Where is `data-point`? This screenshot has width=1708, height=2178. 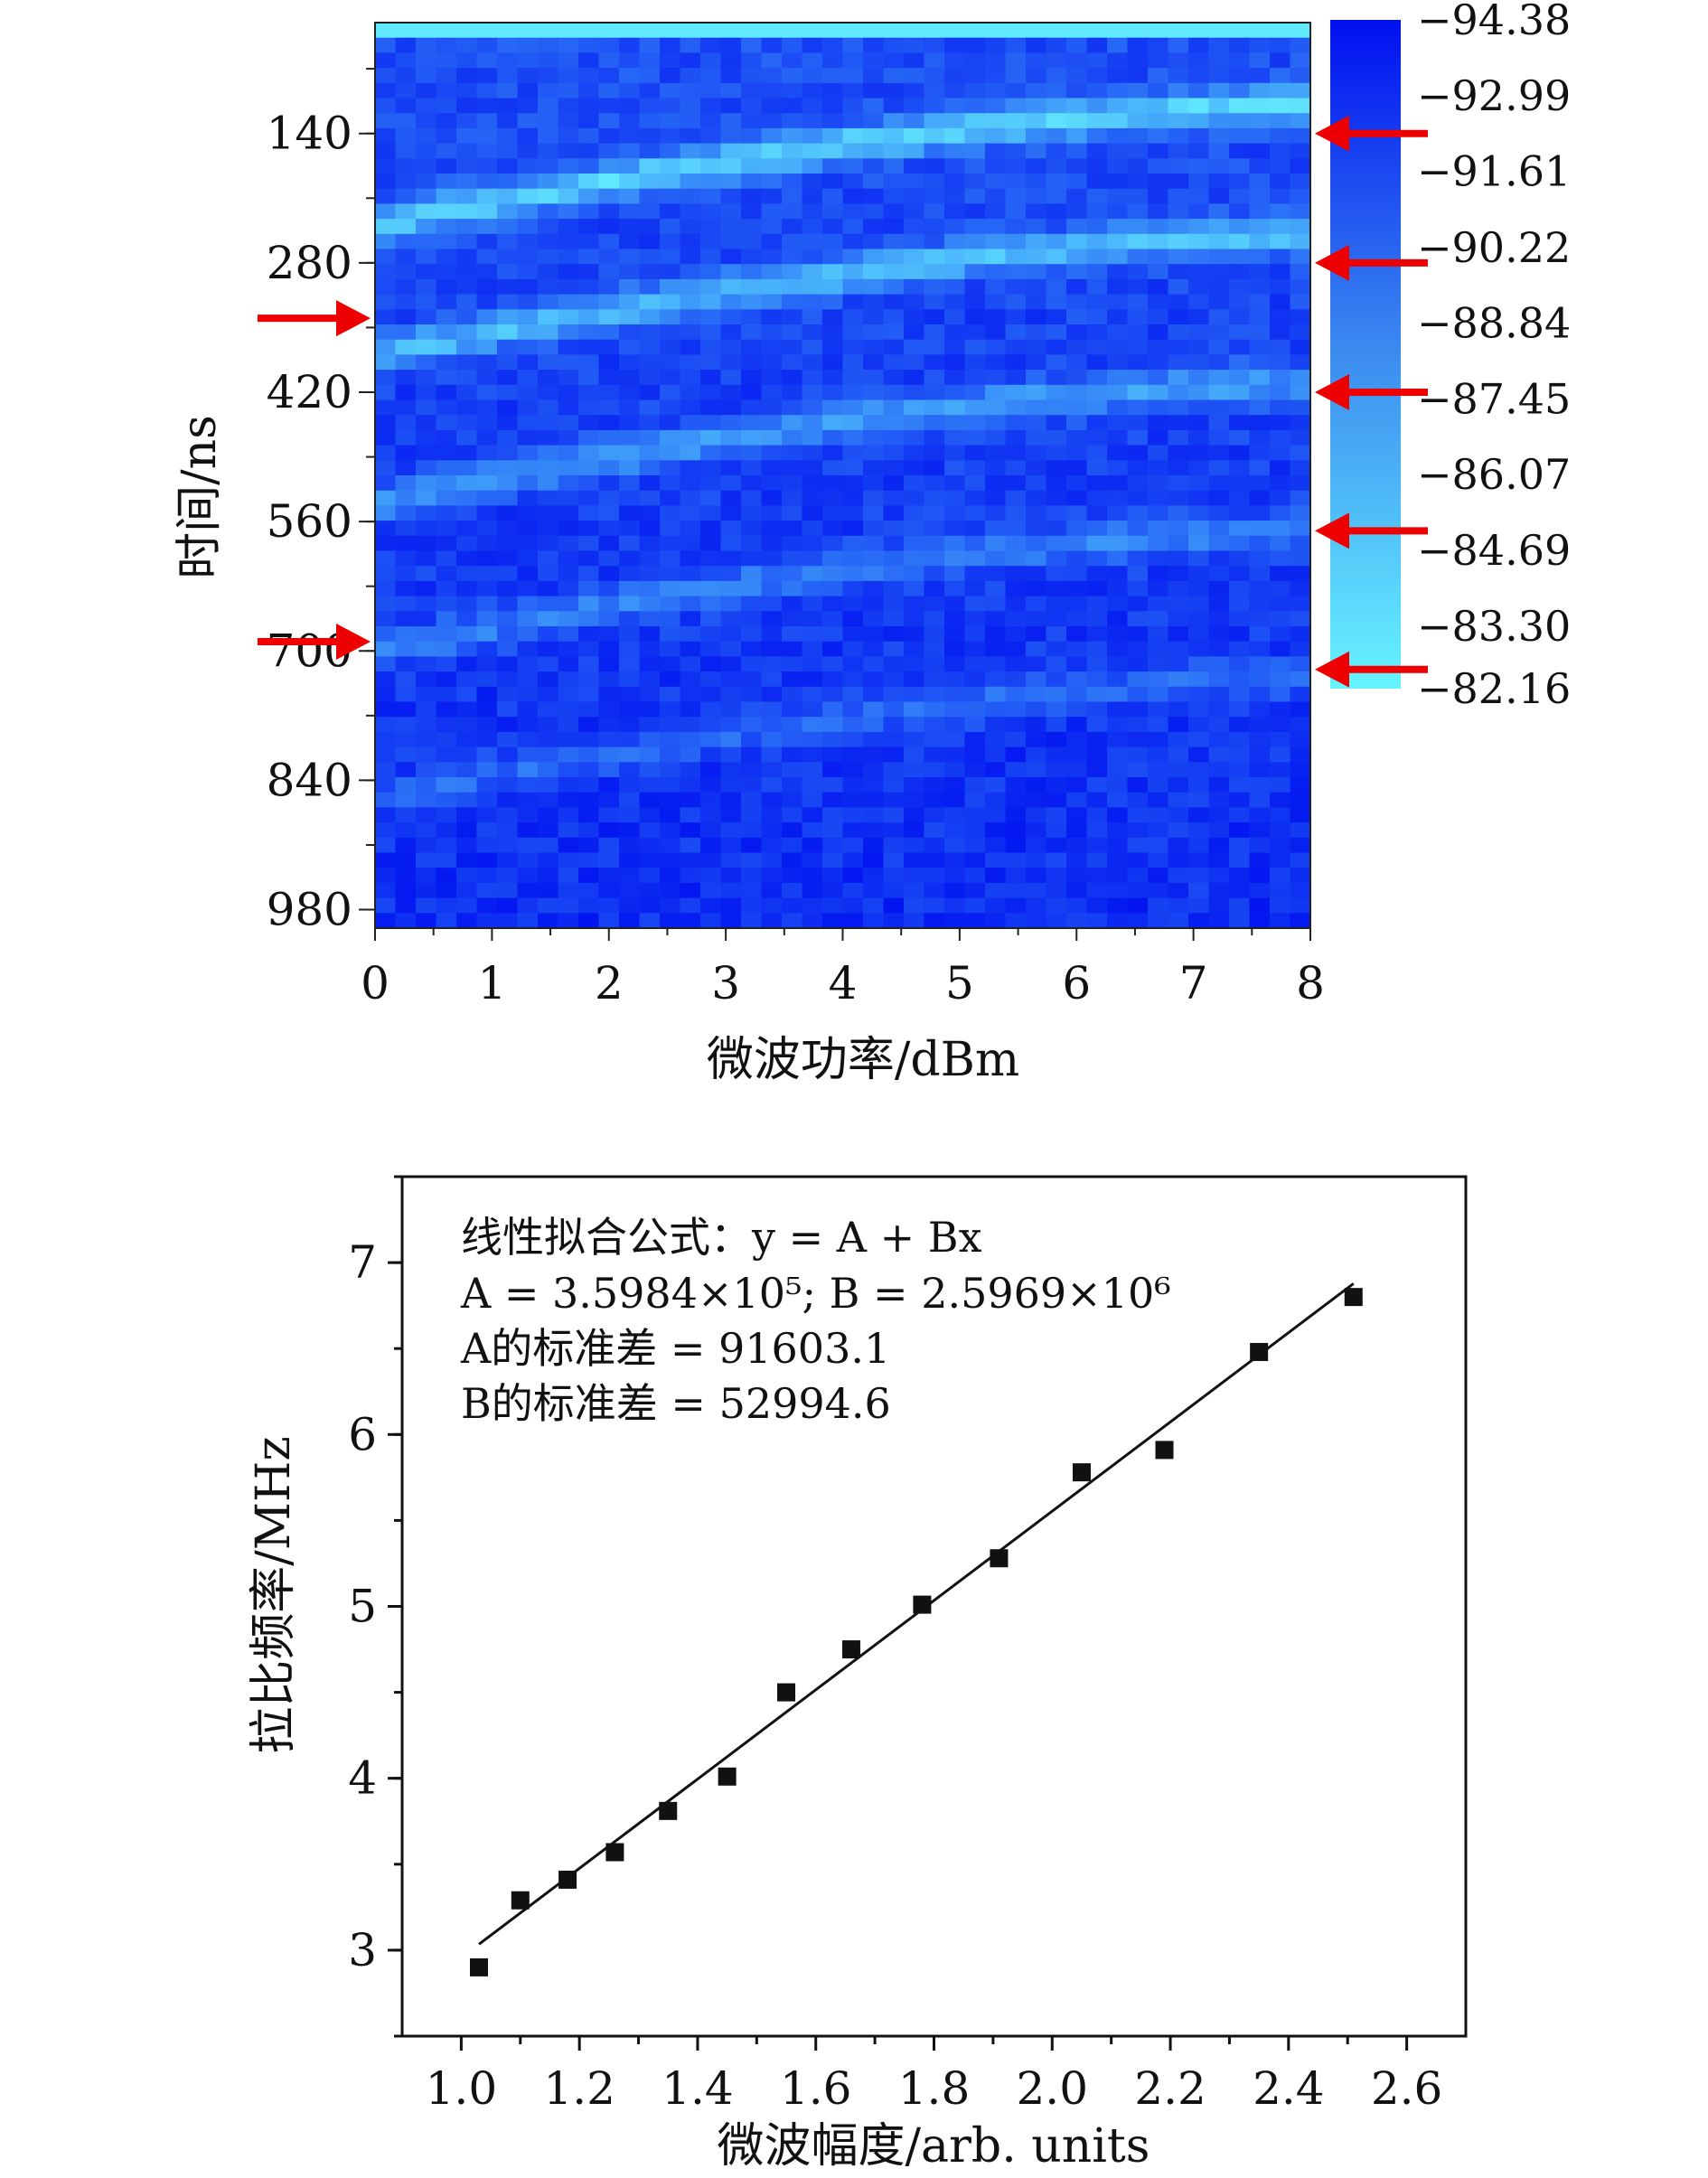
data-point is located at coordinates (614, 1853).